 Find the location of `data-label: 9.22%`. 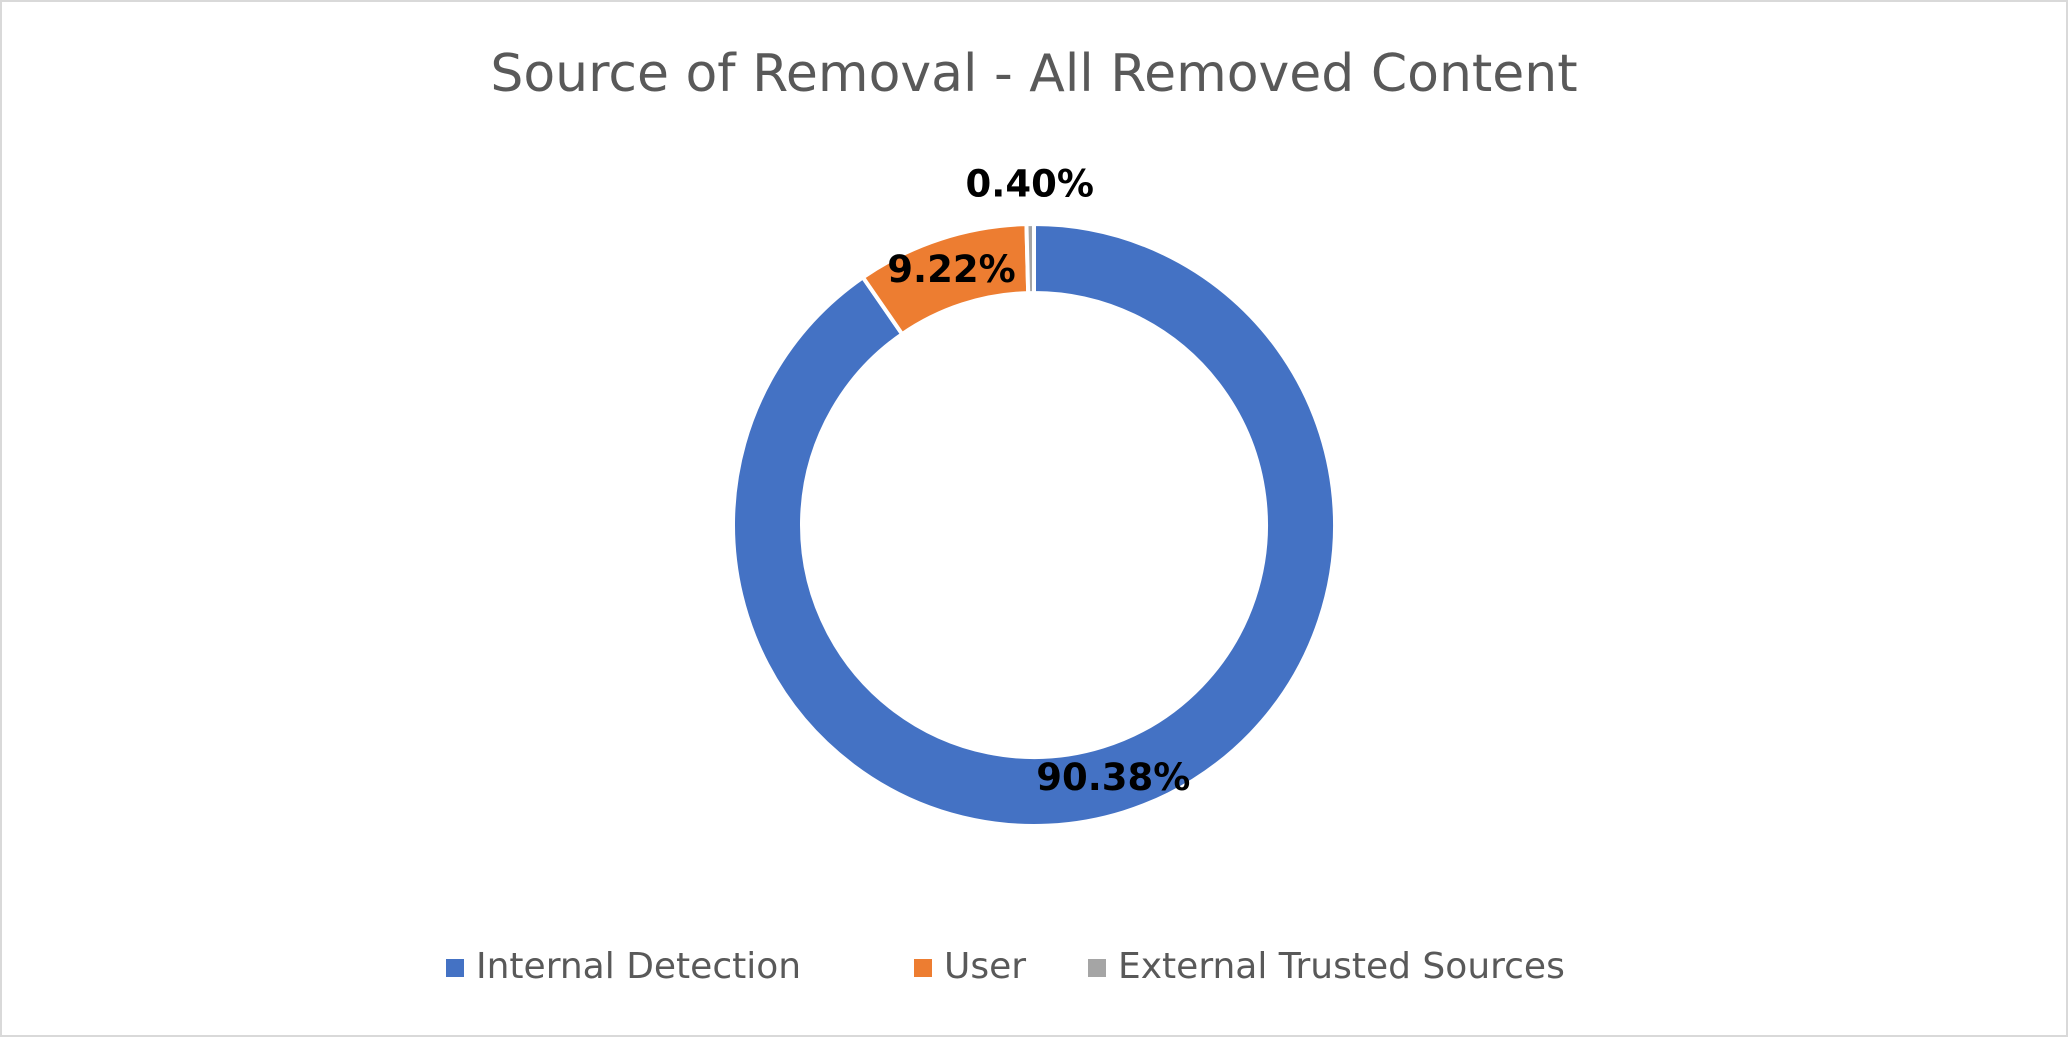

data-label: 9.22% is located at coordinates (951, 269).